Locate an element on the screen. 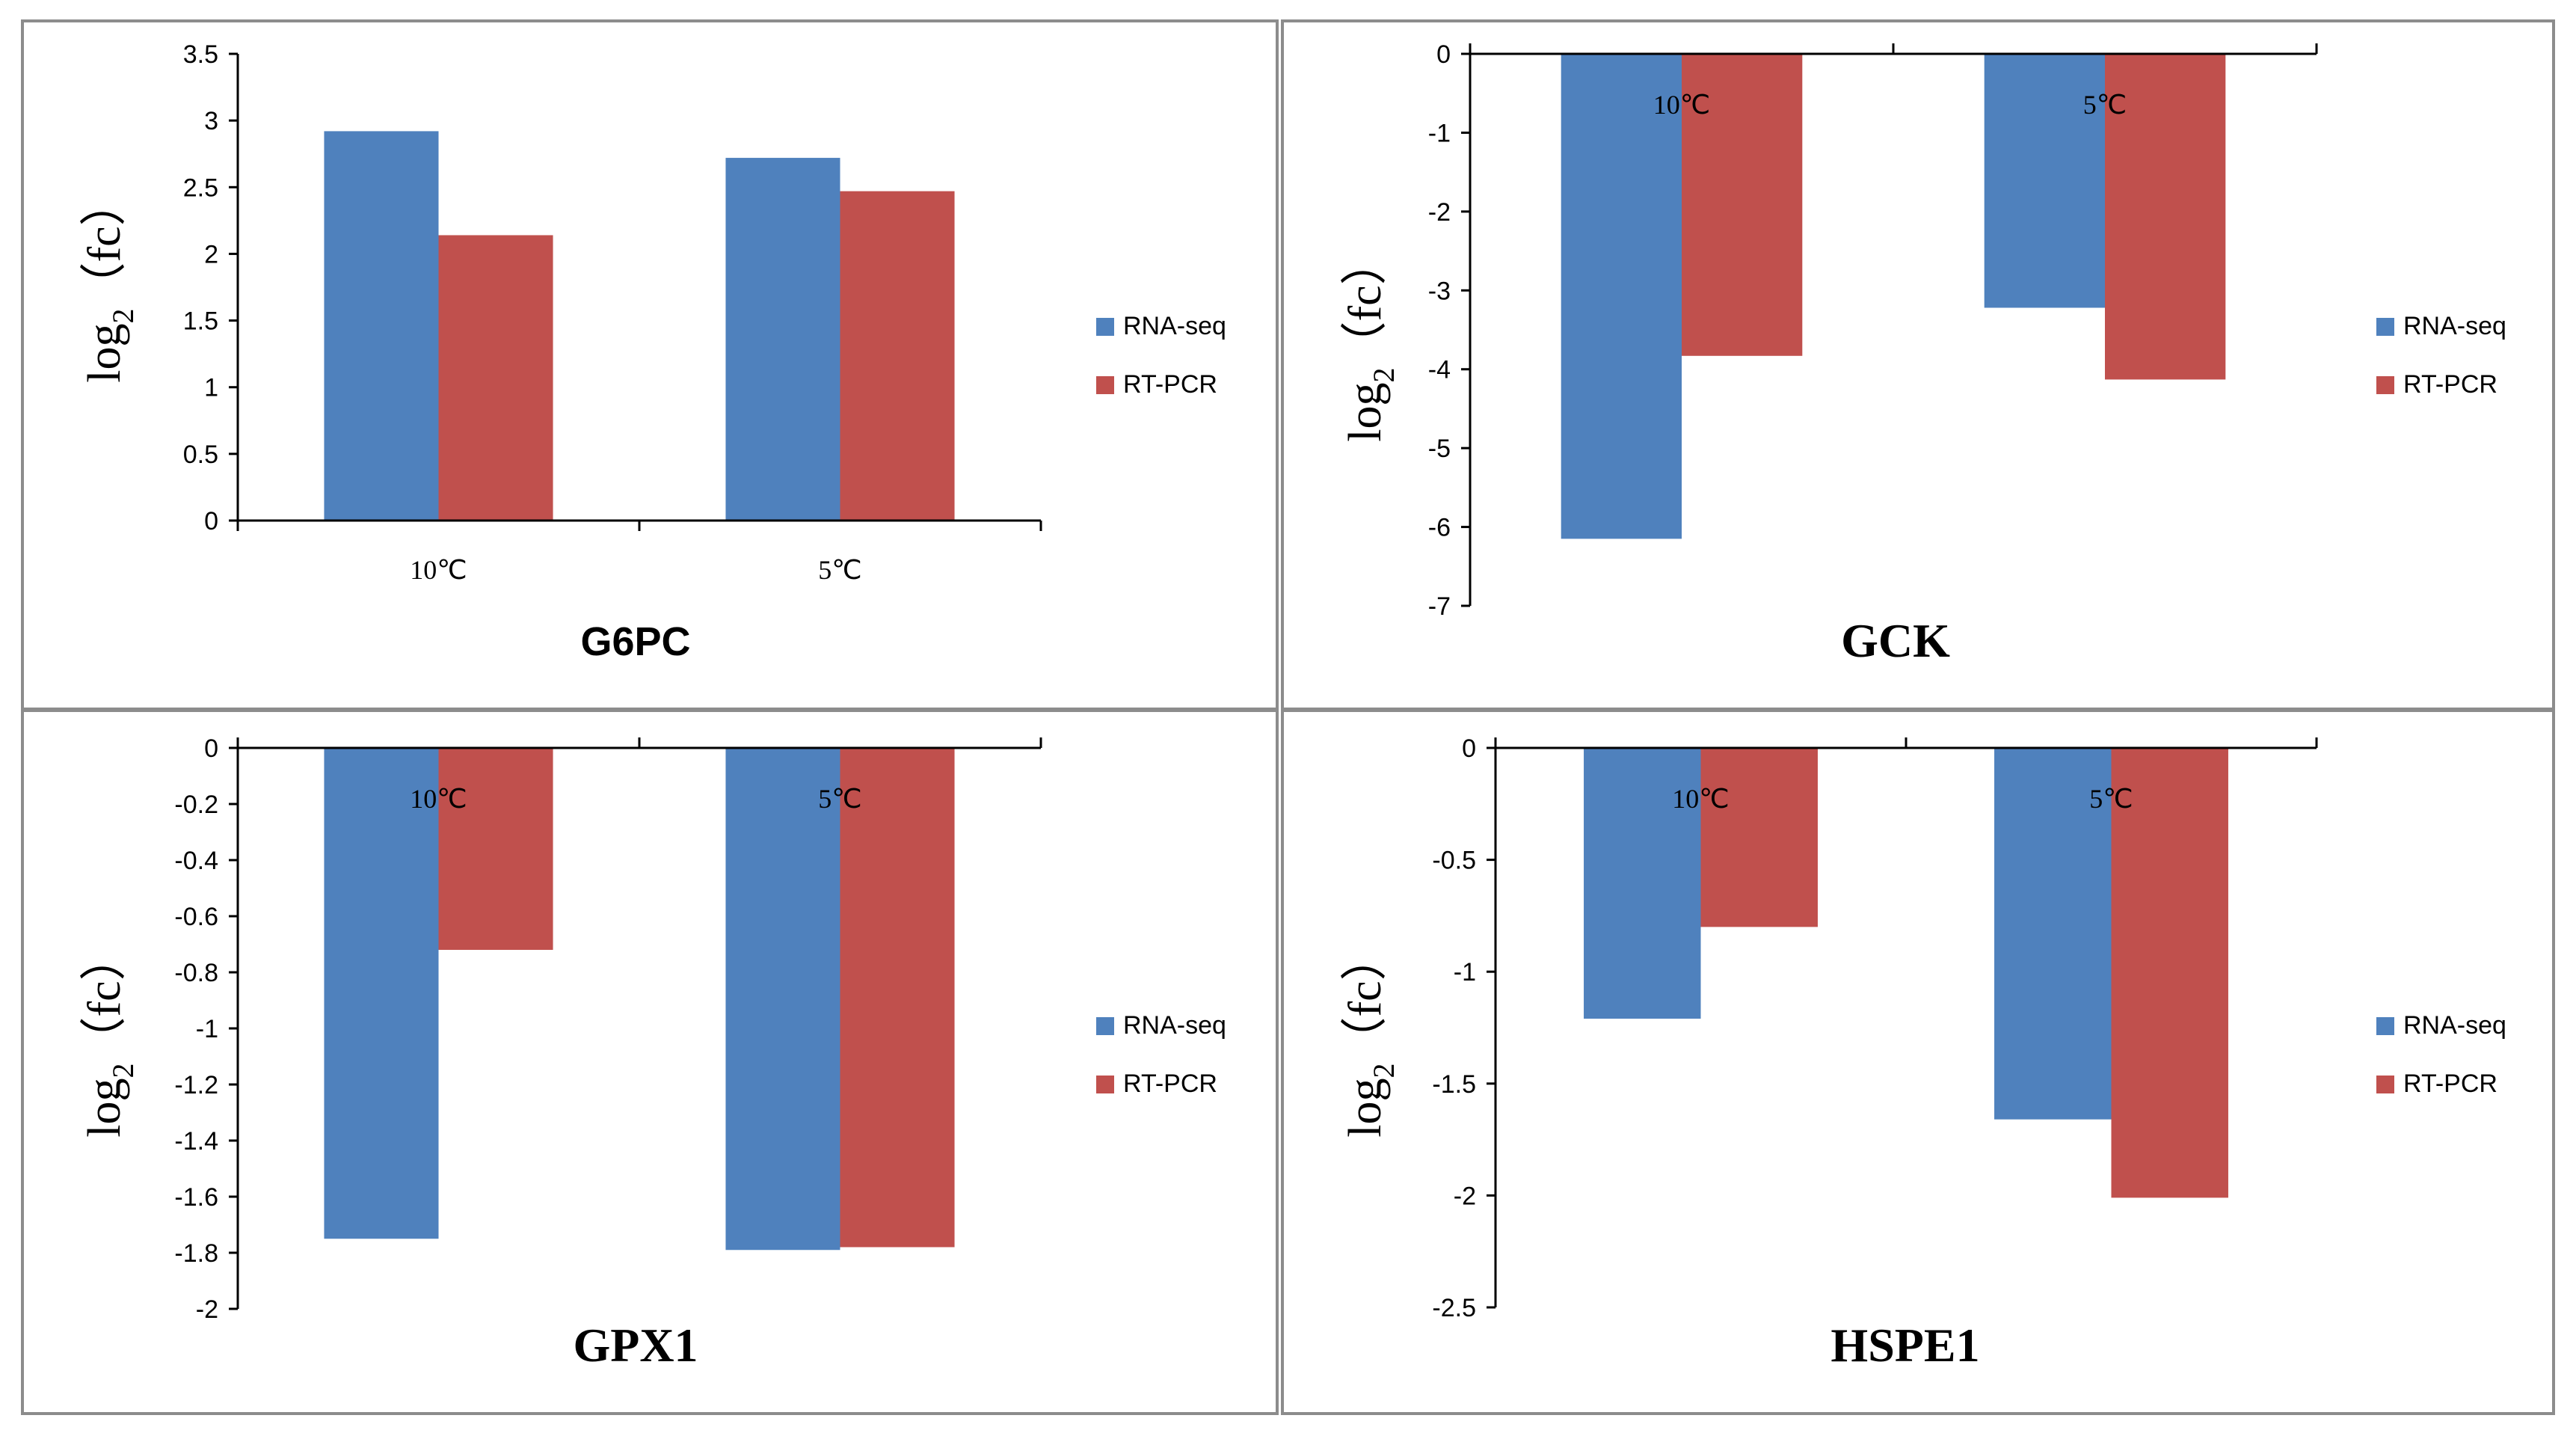 The height and width of the screenshot is (1439, 2576). y-tick-label: 1 is located at coordinates (211, 388).